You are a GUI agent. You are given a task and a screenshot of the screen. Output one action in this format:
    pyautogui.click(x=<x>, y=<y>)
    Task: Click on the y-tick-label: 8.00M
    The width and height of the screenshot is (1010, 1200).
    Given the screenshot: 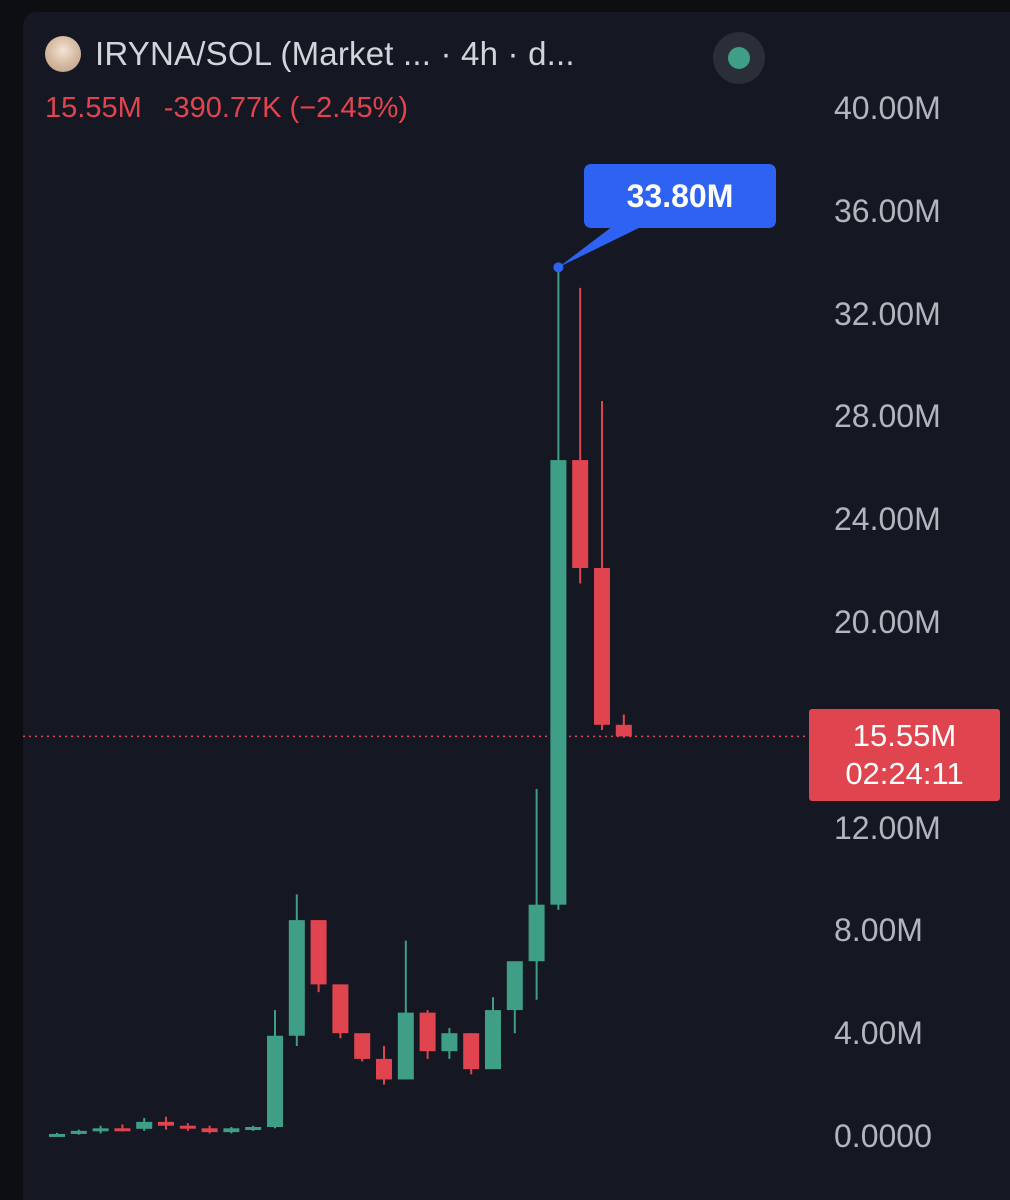 What is the action you would take?
    pyautogui.click(x=878, y=930)
    